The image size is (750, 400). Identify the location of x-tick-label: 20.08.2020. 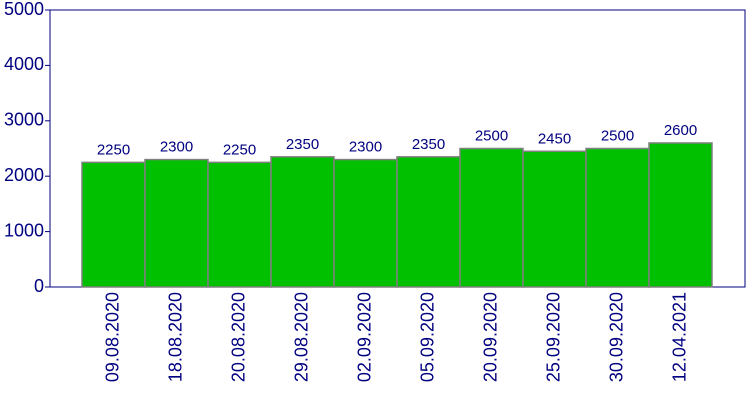
(238, 337).